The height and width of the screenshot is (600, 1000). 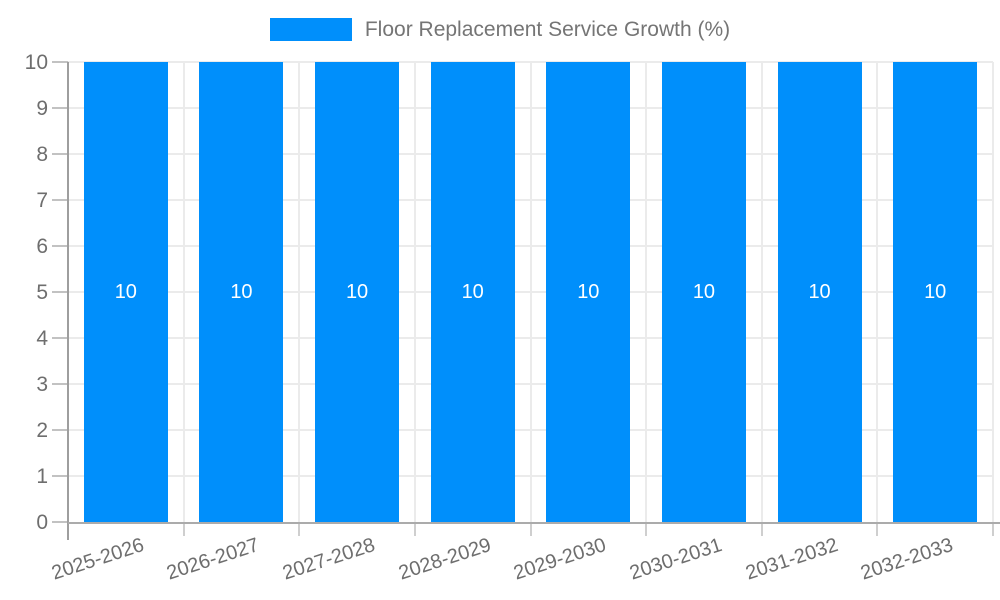 What do you see at coordinates (36, 62) in the screenshot?
I see `y-axis-tick-label: 10` at bounding box center [36, 62].